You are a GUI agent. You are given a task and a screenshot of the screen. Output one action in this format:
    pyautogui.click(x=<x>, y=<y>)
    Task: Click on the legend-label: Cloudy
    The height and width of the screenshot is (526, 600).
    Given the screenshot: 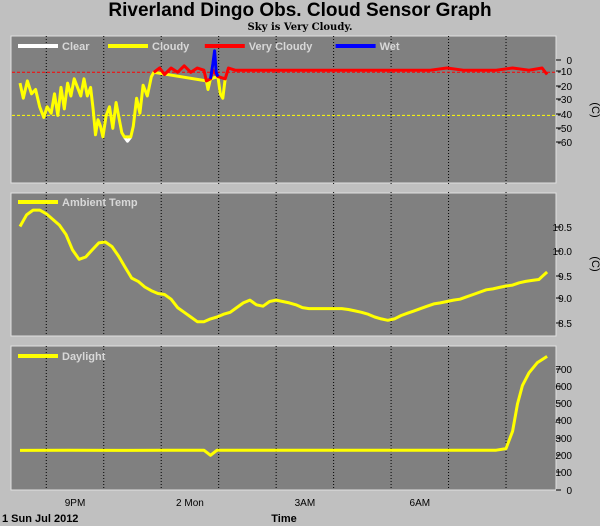 What is the action you would take?
    pyautogui.click(x=171, y=47)
    